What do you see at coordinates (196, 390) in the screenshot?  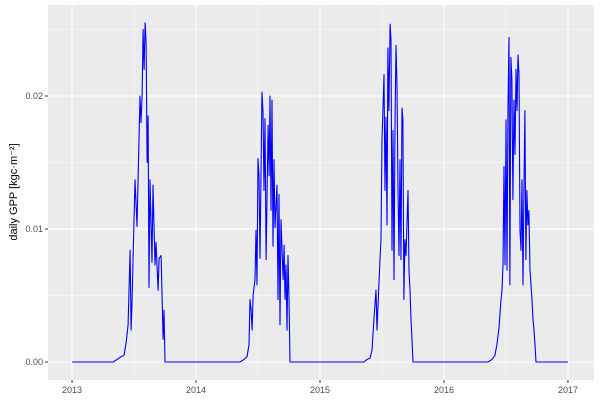 I see `x-tick-label: 2014` at bounding box center [196, 390].